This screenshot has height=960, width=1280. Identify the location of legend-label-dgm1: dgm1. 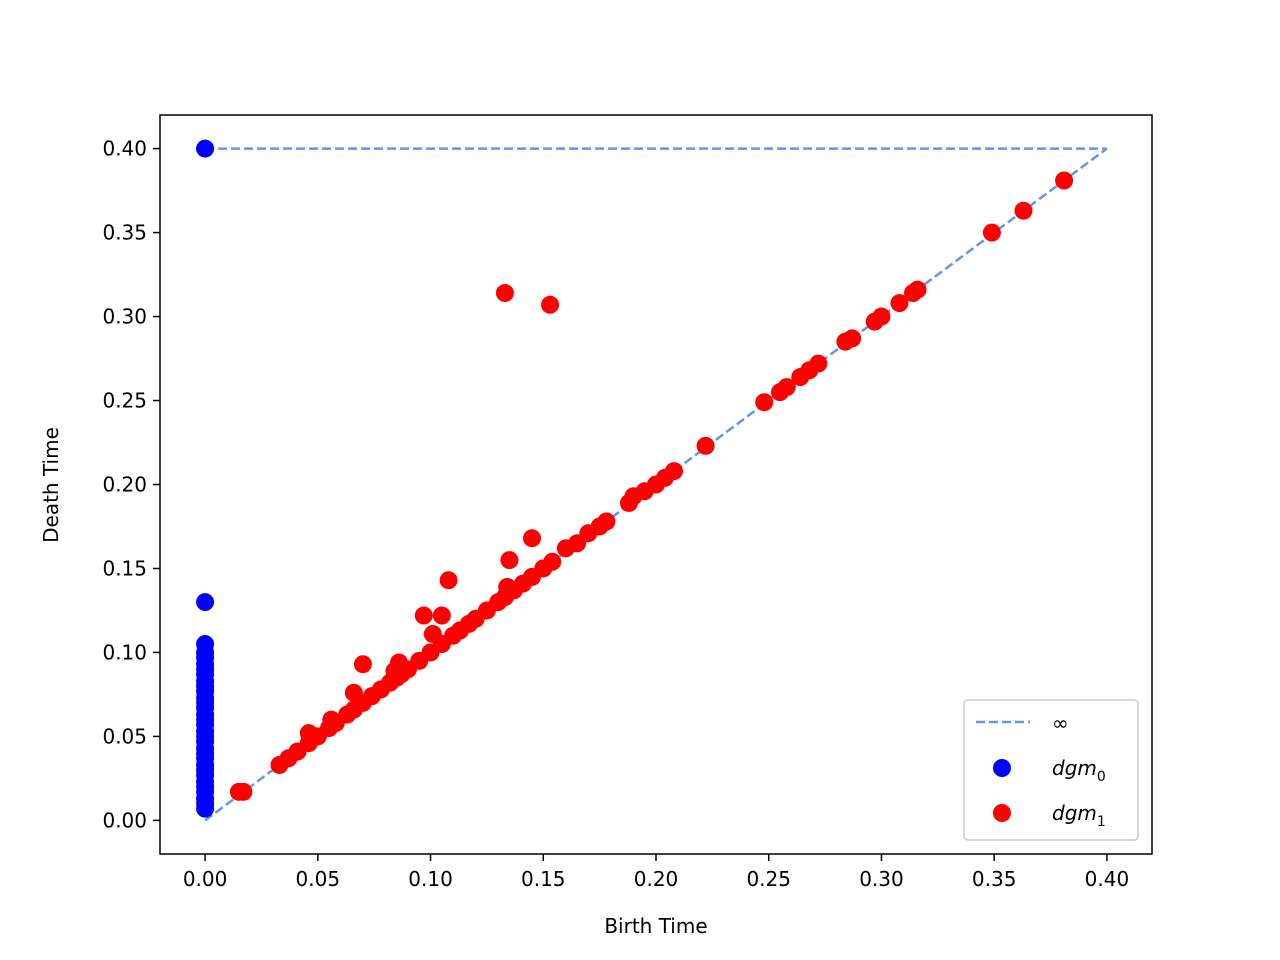
(1079, 815).